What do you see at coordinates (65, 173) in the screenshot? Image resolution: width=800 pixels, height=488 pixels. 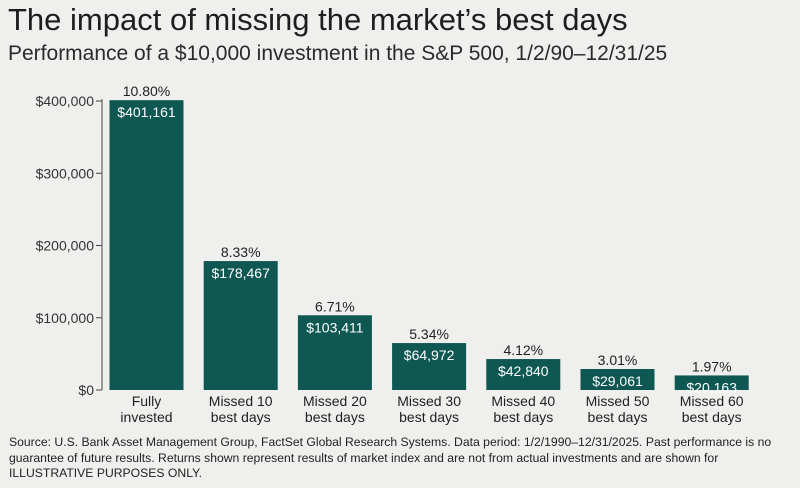 I see `y-tick-label: $300,000` at bounding box center [65, 173].